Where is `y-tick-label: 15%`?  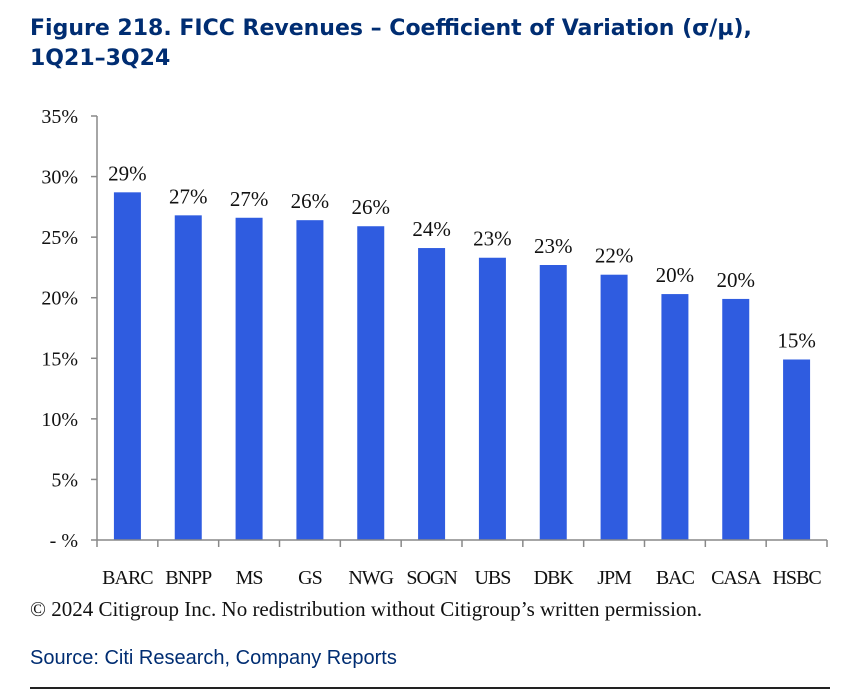 y-tick-label: 15% is located at coordinates (59, 359).